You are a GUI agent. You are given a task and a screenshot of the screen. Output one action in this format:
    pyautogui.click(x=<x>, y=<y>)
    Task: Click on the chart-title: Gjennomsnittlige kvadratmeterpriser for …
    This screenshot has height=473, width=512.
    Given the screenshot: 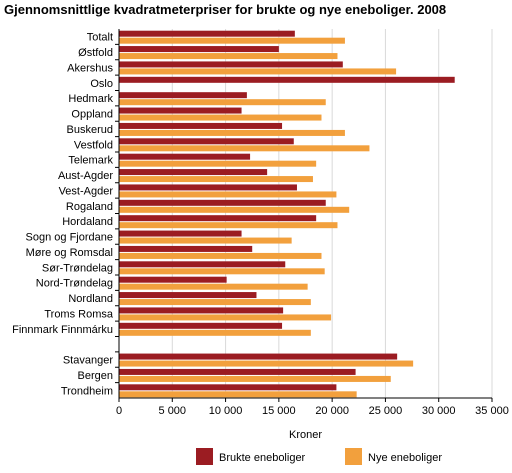 What is the action you would take?
    pyautogui.click(x=225, y=9)
    